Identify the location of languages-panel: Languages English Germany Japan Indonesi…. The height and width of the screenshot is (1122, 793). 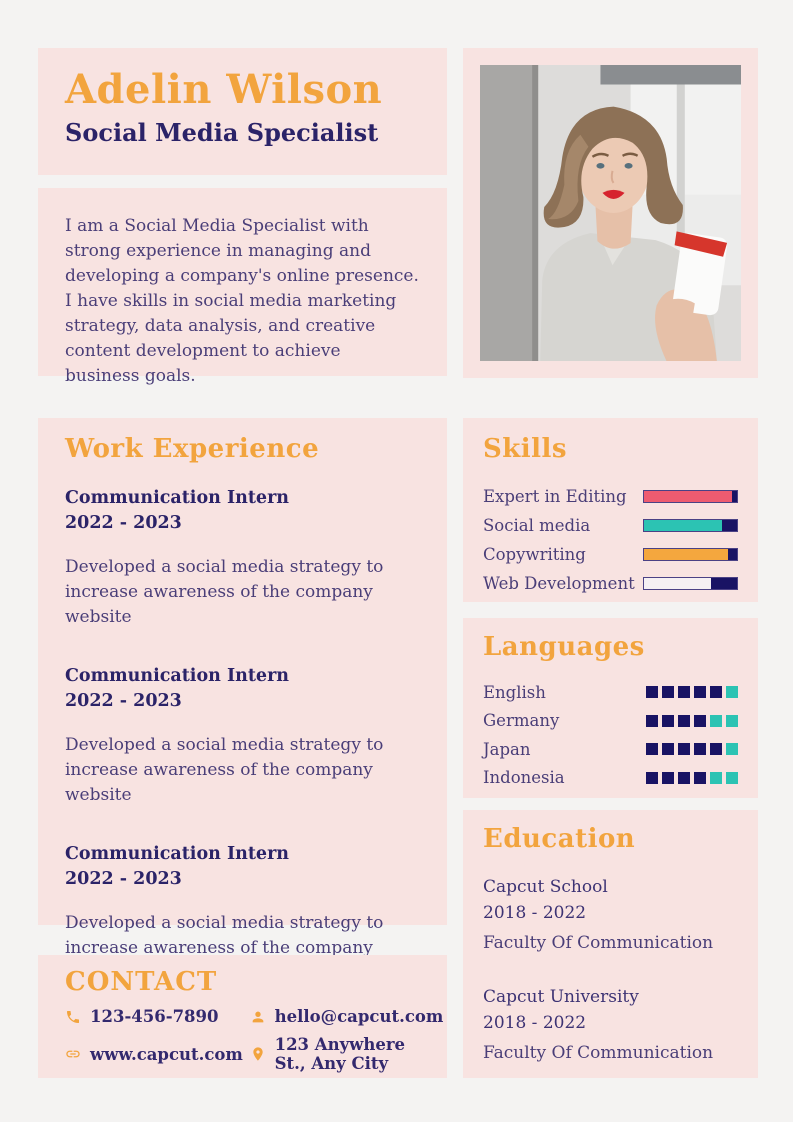
(610, 708).